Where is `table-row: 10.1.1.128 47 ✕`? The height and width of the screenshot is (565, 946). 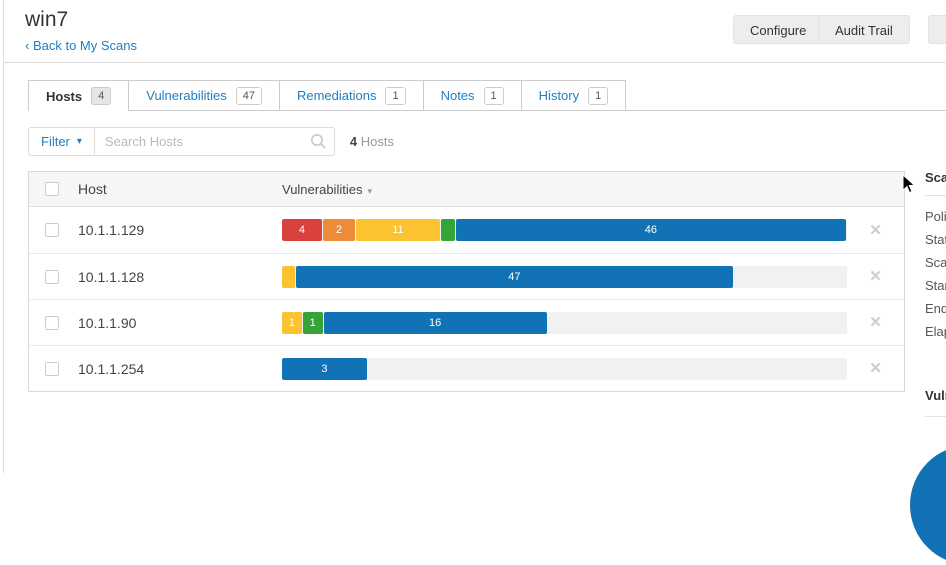
table-row: 10.1.1.128 47 ✕ is located at coordinates (466, 276).